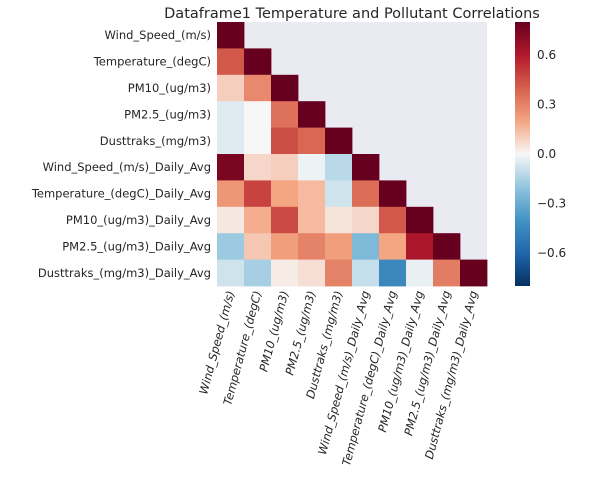 This screenshot has width=605, height=496. Describe the element at coordinates (551, 253) in the screenshot. I see `colorbar-tick-label: −0.6` at that location.